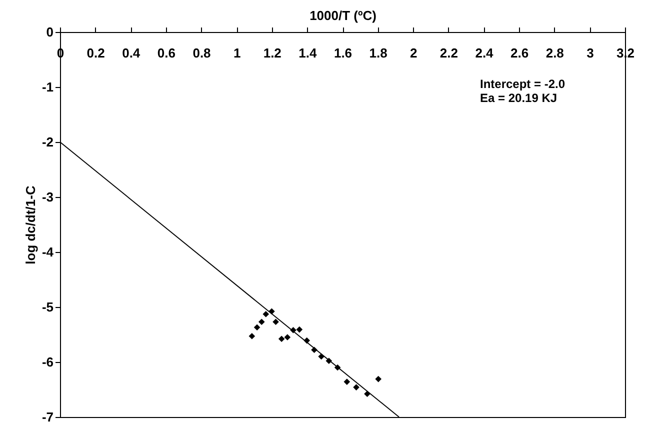 This screenshot has width=651, height=424. What do you see at coordinates (590, 53) in the screenshot?
I see `x-tick-label: 3` at bounding box center [590, 53].